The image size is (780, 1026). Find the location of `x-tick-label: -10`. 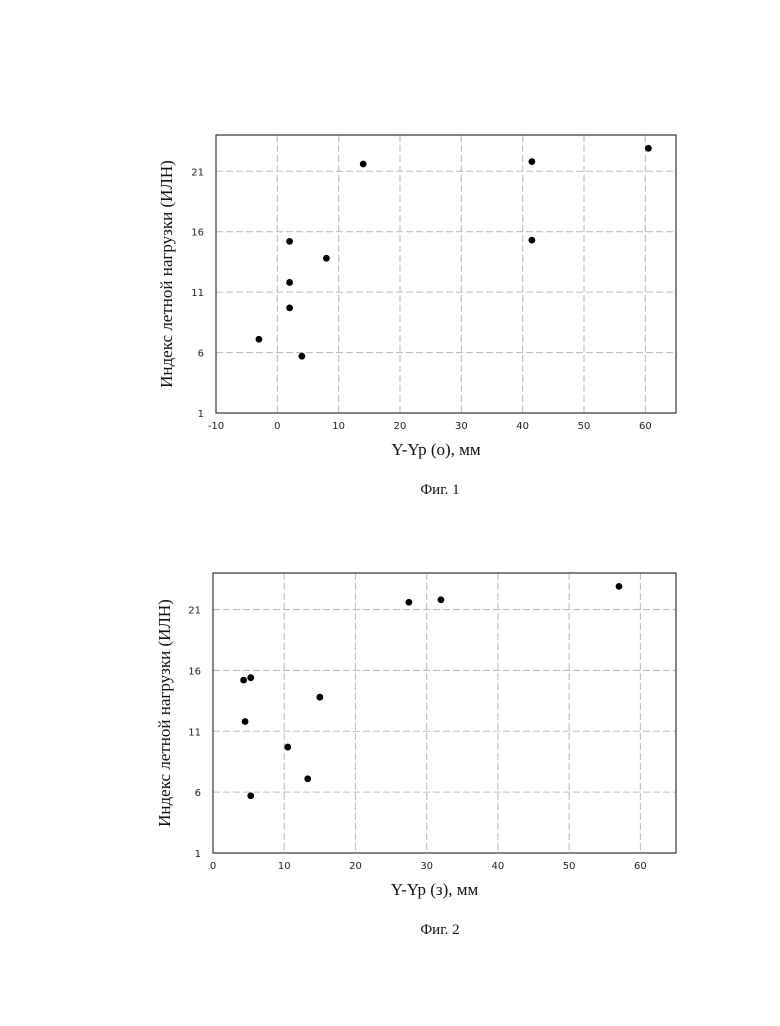

x-tick-label: -10 is located at coordinates (216, 426).